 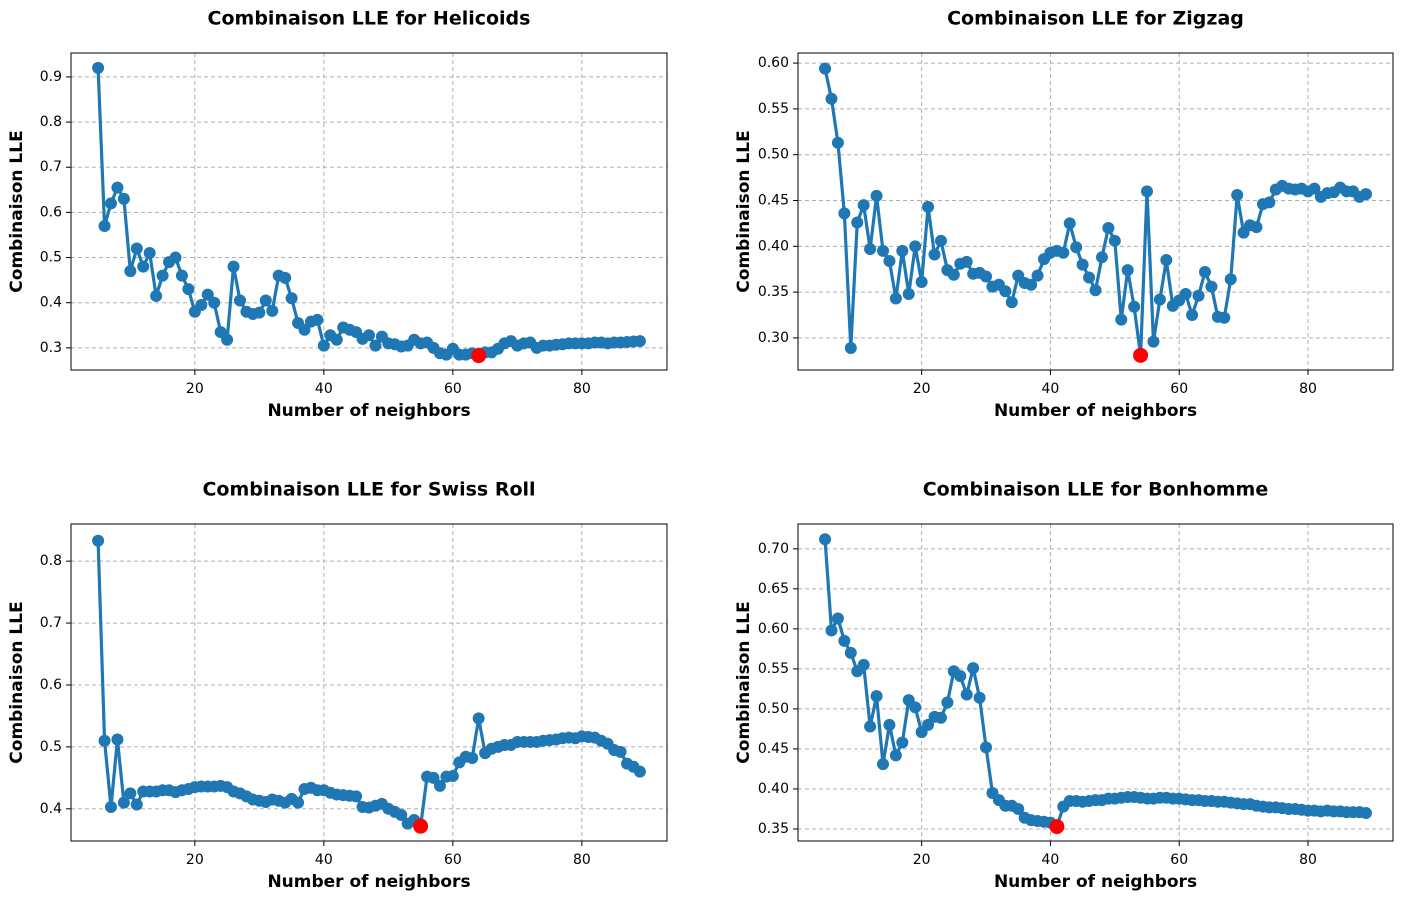 I want to click on y-tick-label: 0.30, so click(x=773, y=338).